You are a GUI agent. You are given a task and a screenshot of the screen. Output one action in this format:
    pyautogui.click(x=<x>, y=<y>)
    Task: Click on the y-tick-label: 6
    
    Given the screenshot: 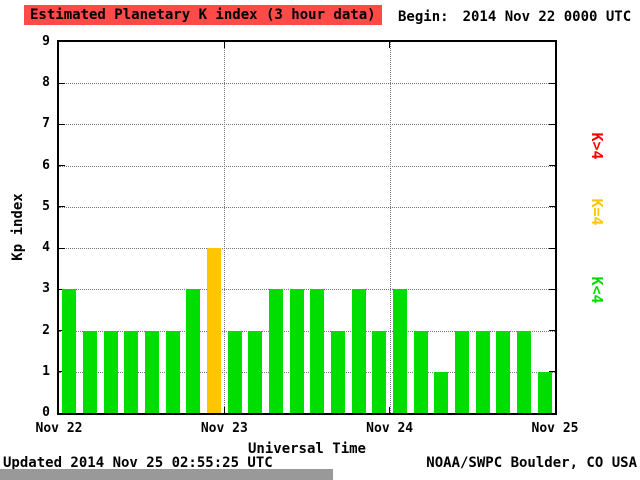 What is the action you would take?
    pyautogui.click(x=46, y=165)
    